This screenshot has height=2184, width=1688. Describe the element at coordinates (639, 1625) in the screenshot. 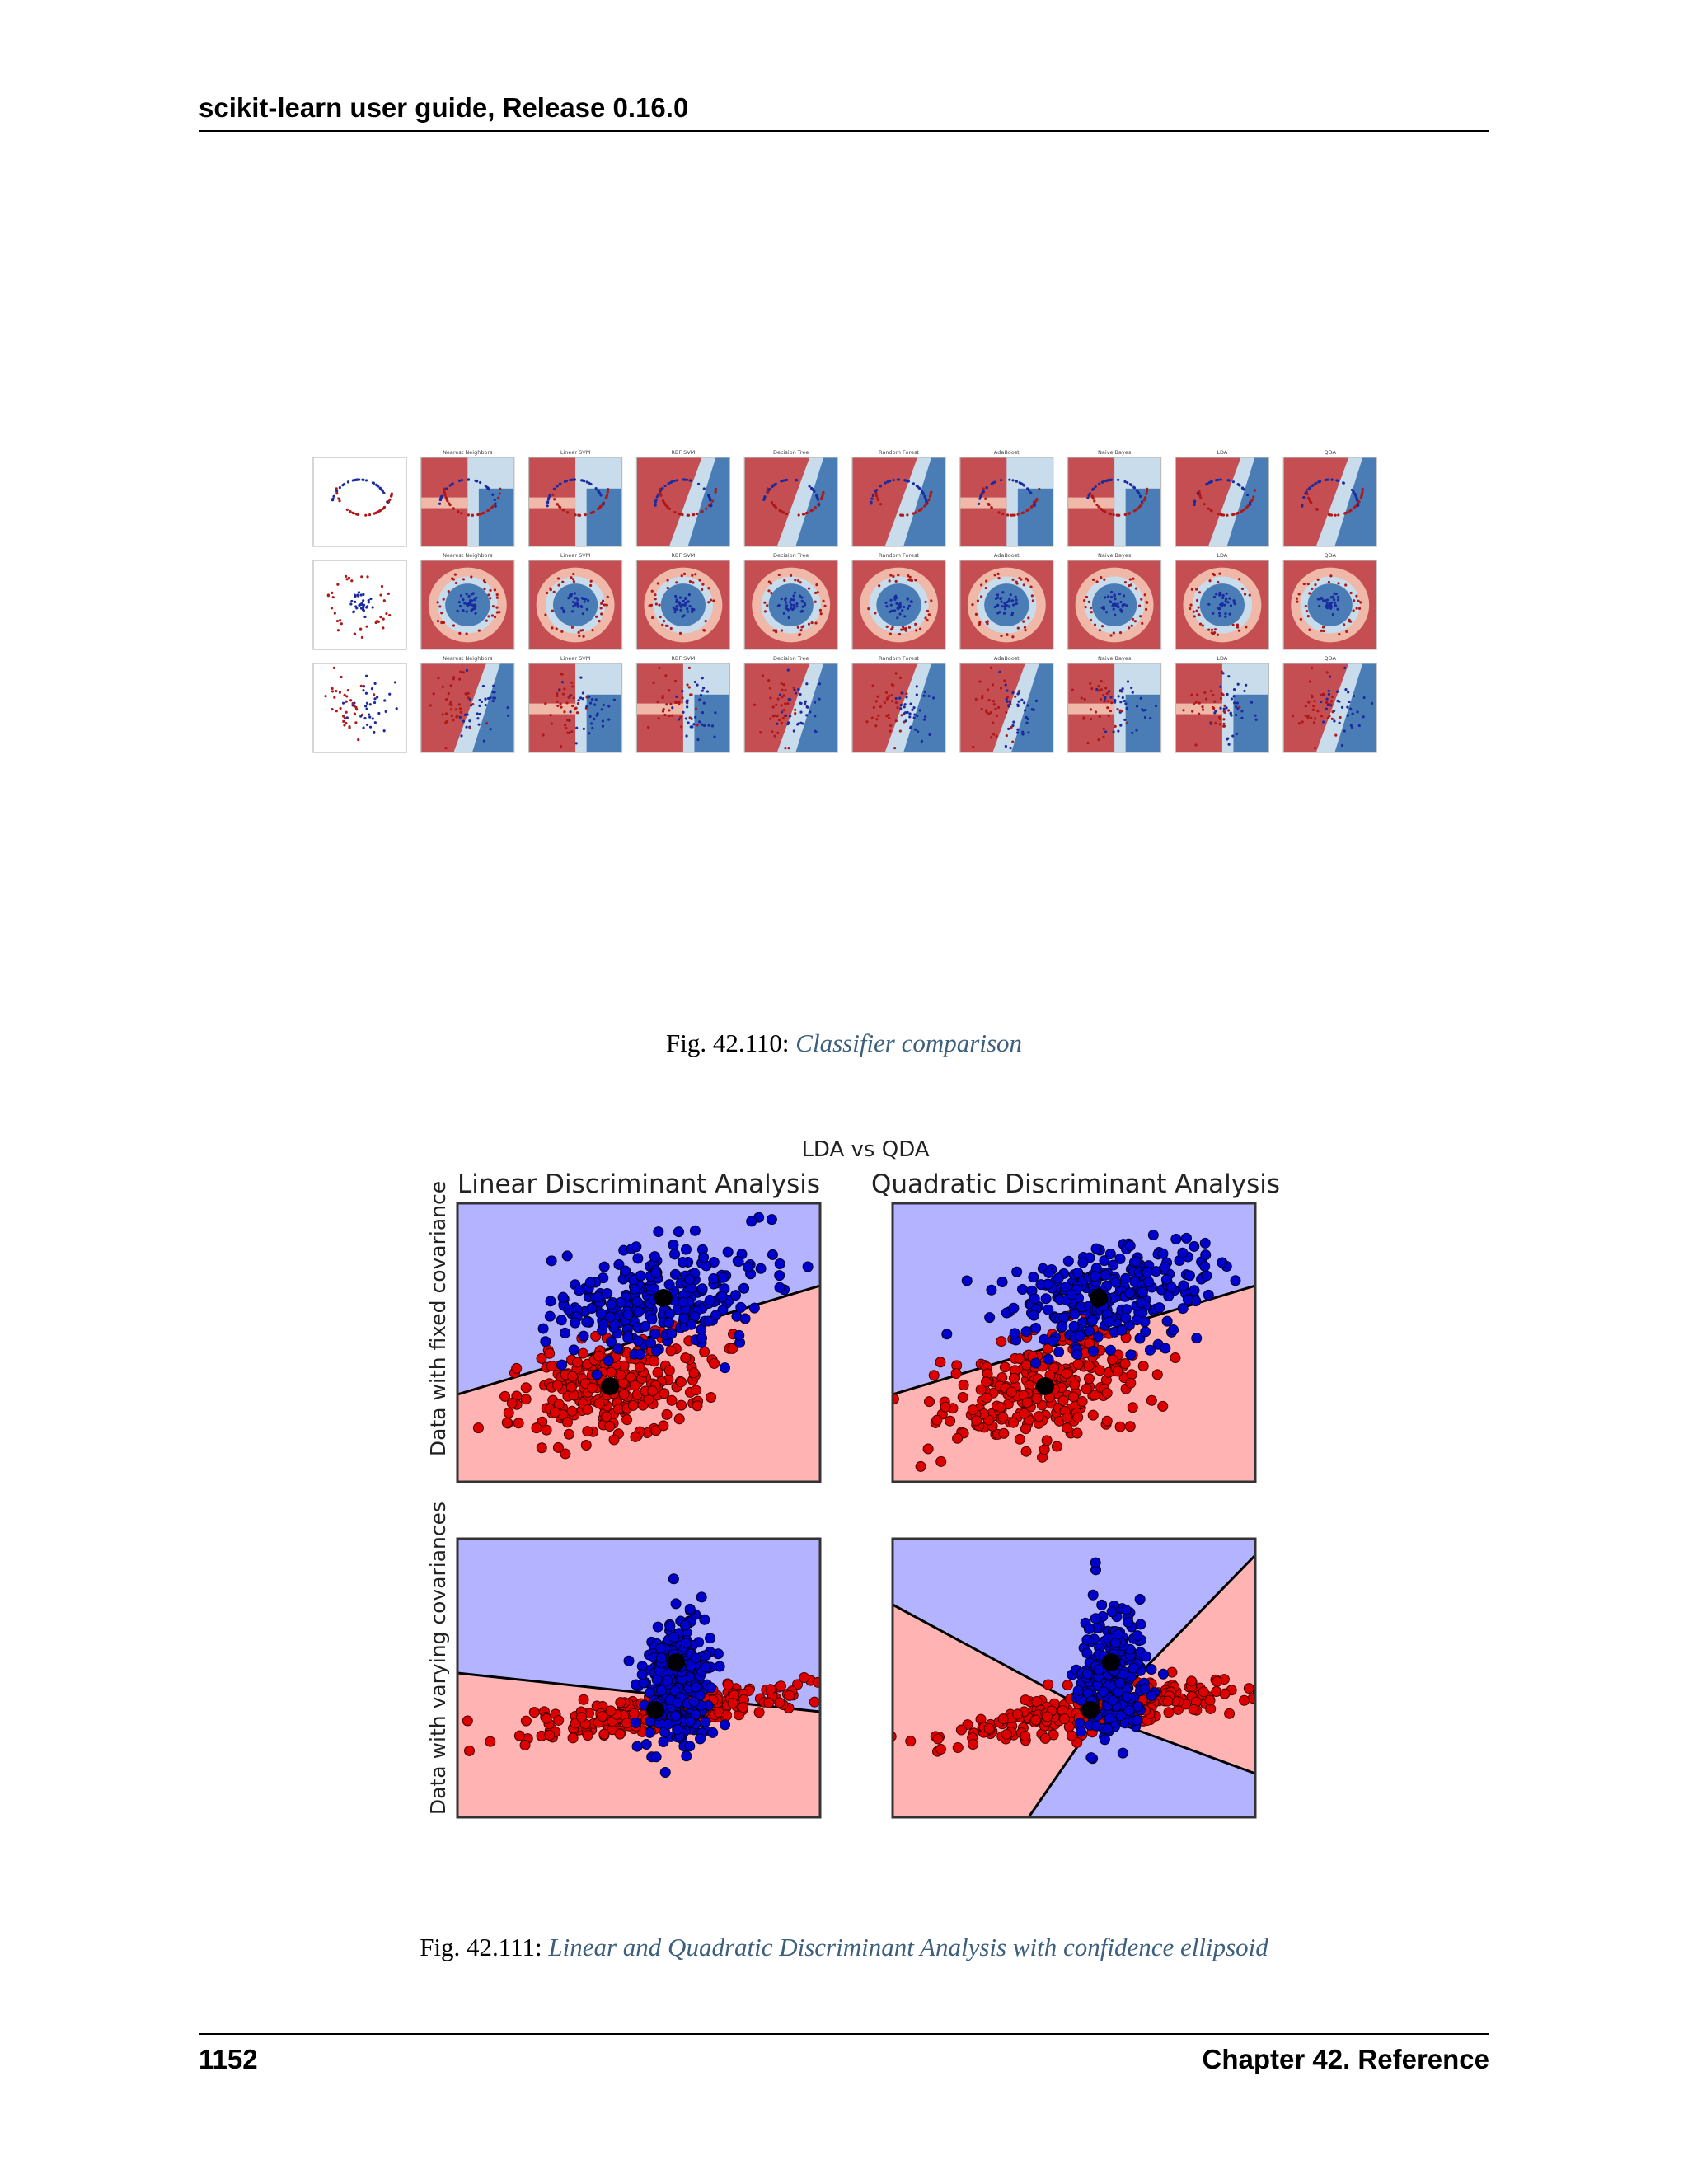

I see `blue-region` at that location.